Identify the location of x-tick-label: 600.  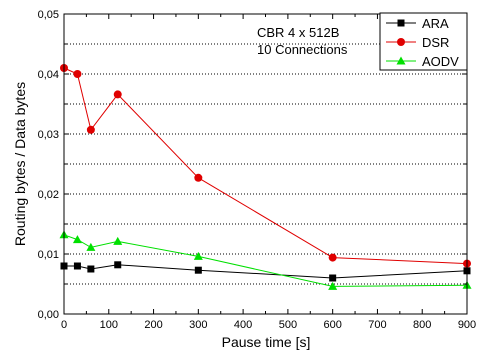
(332, 325).